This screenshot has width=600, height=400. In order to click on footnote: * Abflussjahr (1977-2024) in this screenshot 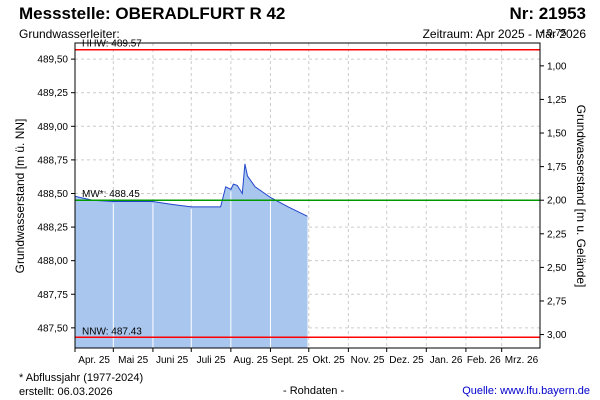, I will do `click(81, 378)`.